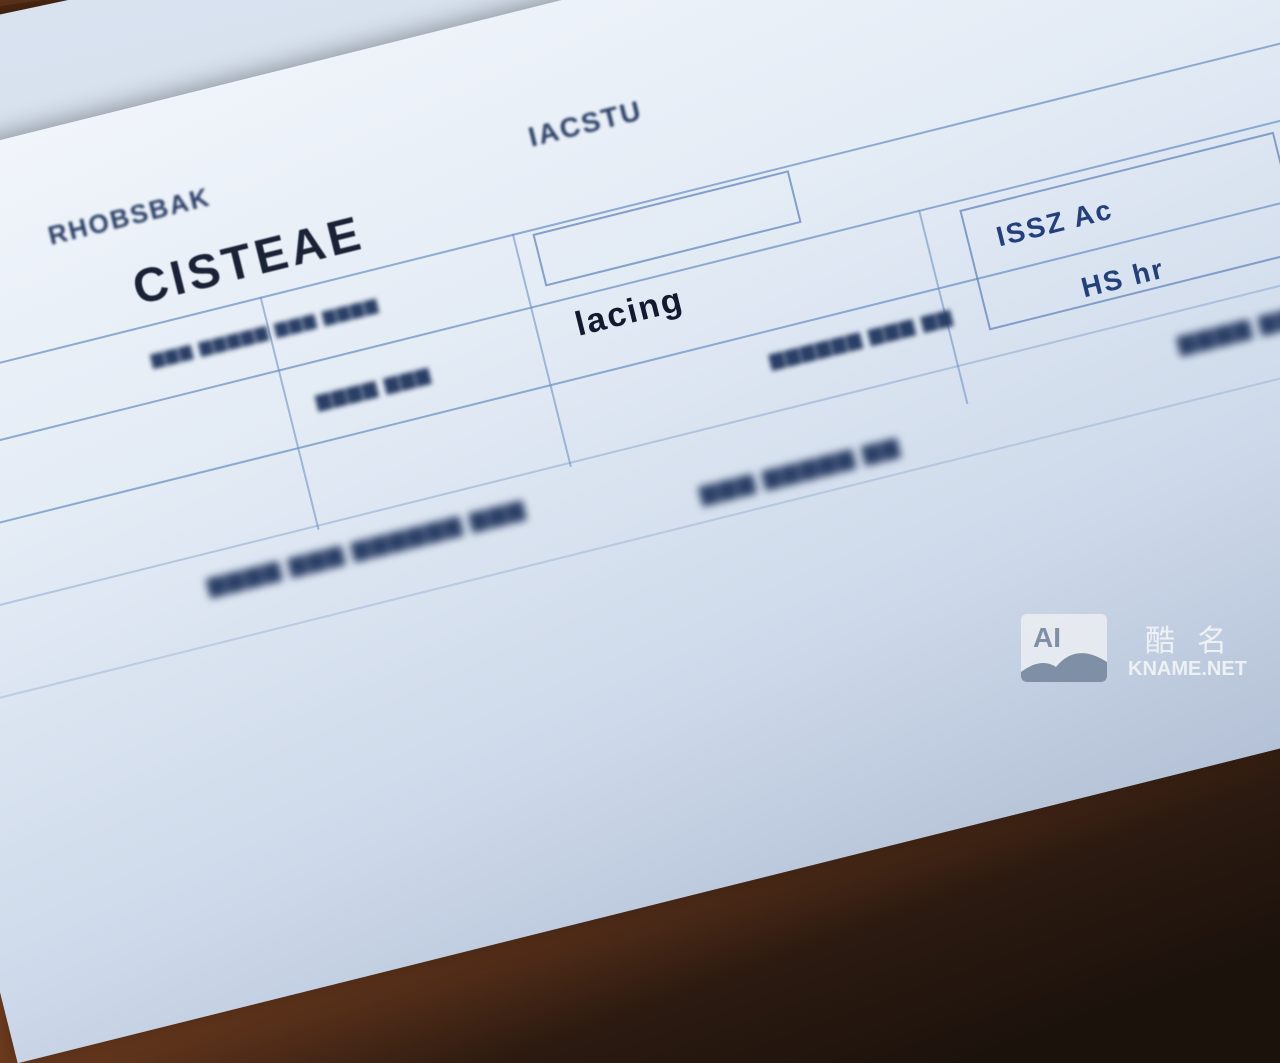 This screenshot has width=1280, height=1063. I want to click on document-fragment: RHOBSBAK, so click(129, 216).